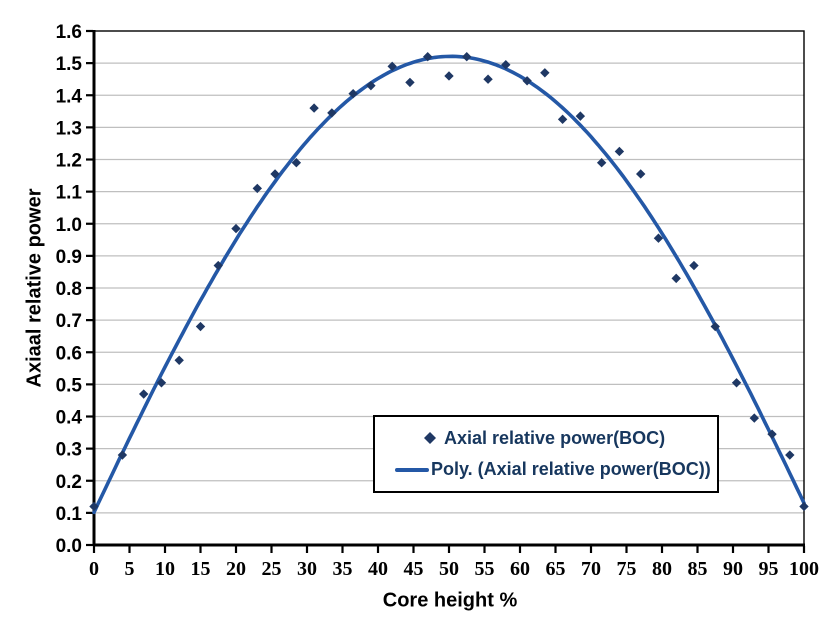  Describe the element at coordinates (804, 569) in the screenshot. I see `x-tick-label: 100` at that location.